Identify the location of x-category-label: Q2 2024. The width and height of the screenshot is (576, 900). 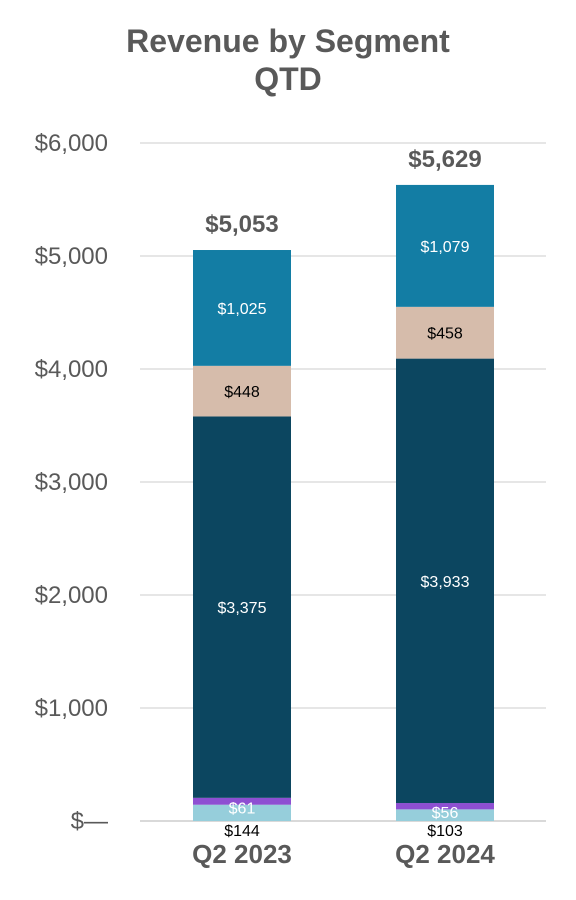
(445, 854).